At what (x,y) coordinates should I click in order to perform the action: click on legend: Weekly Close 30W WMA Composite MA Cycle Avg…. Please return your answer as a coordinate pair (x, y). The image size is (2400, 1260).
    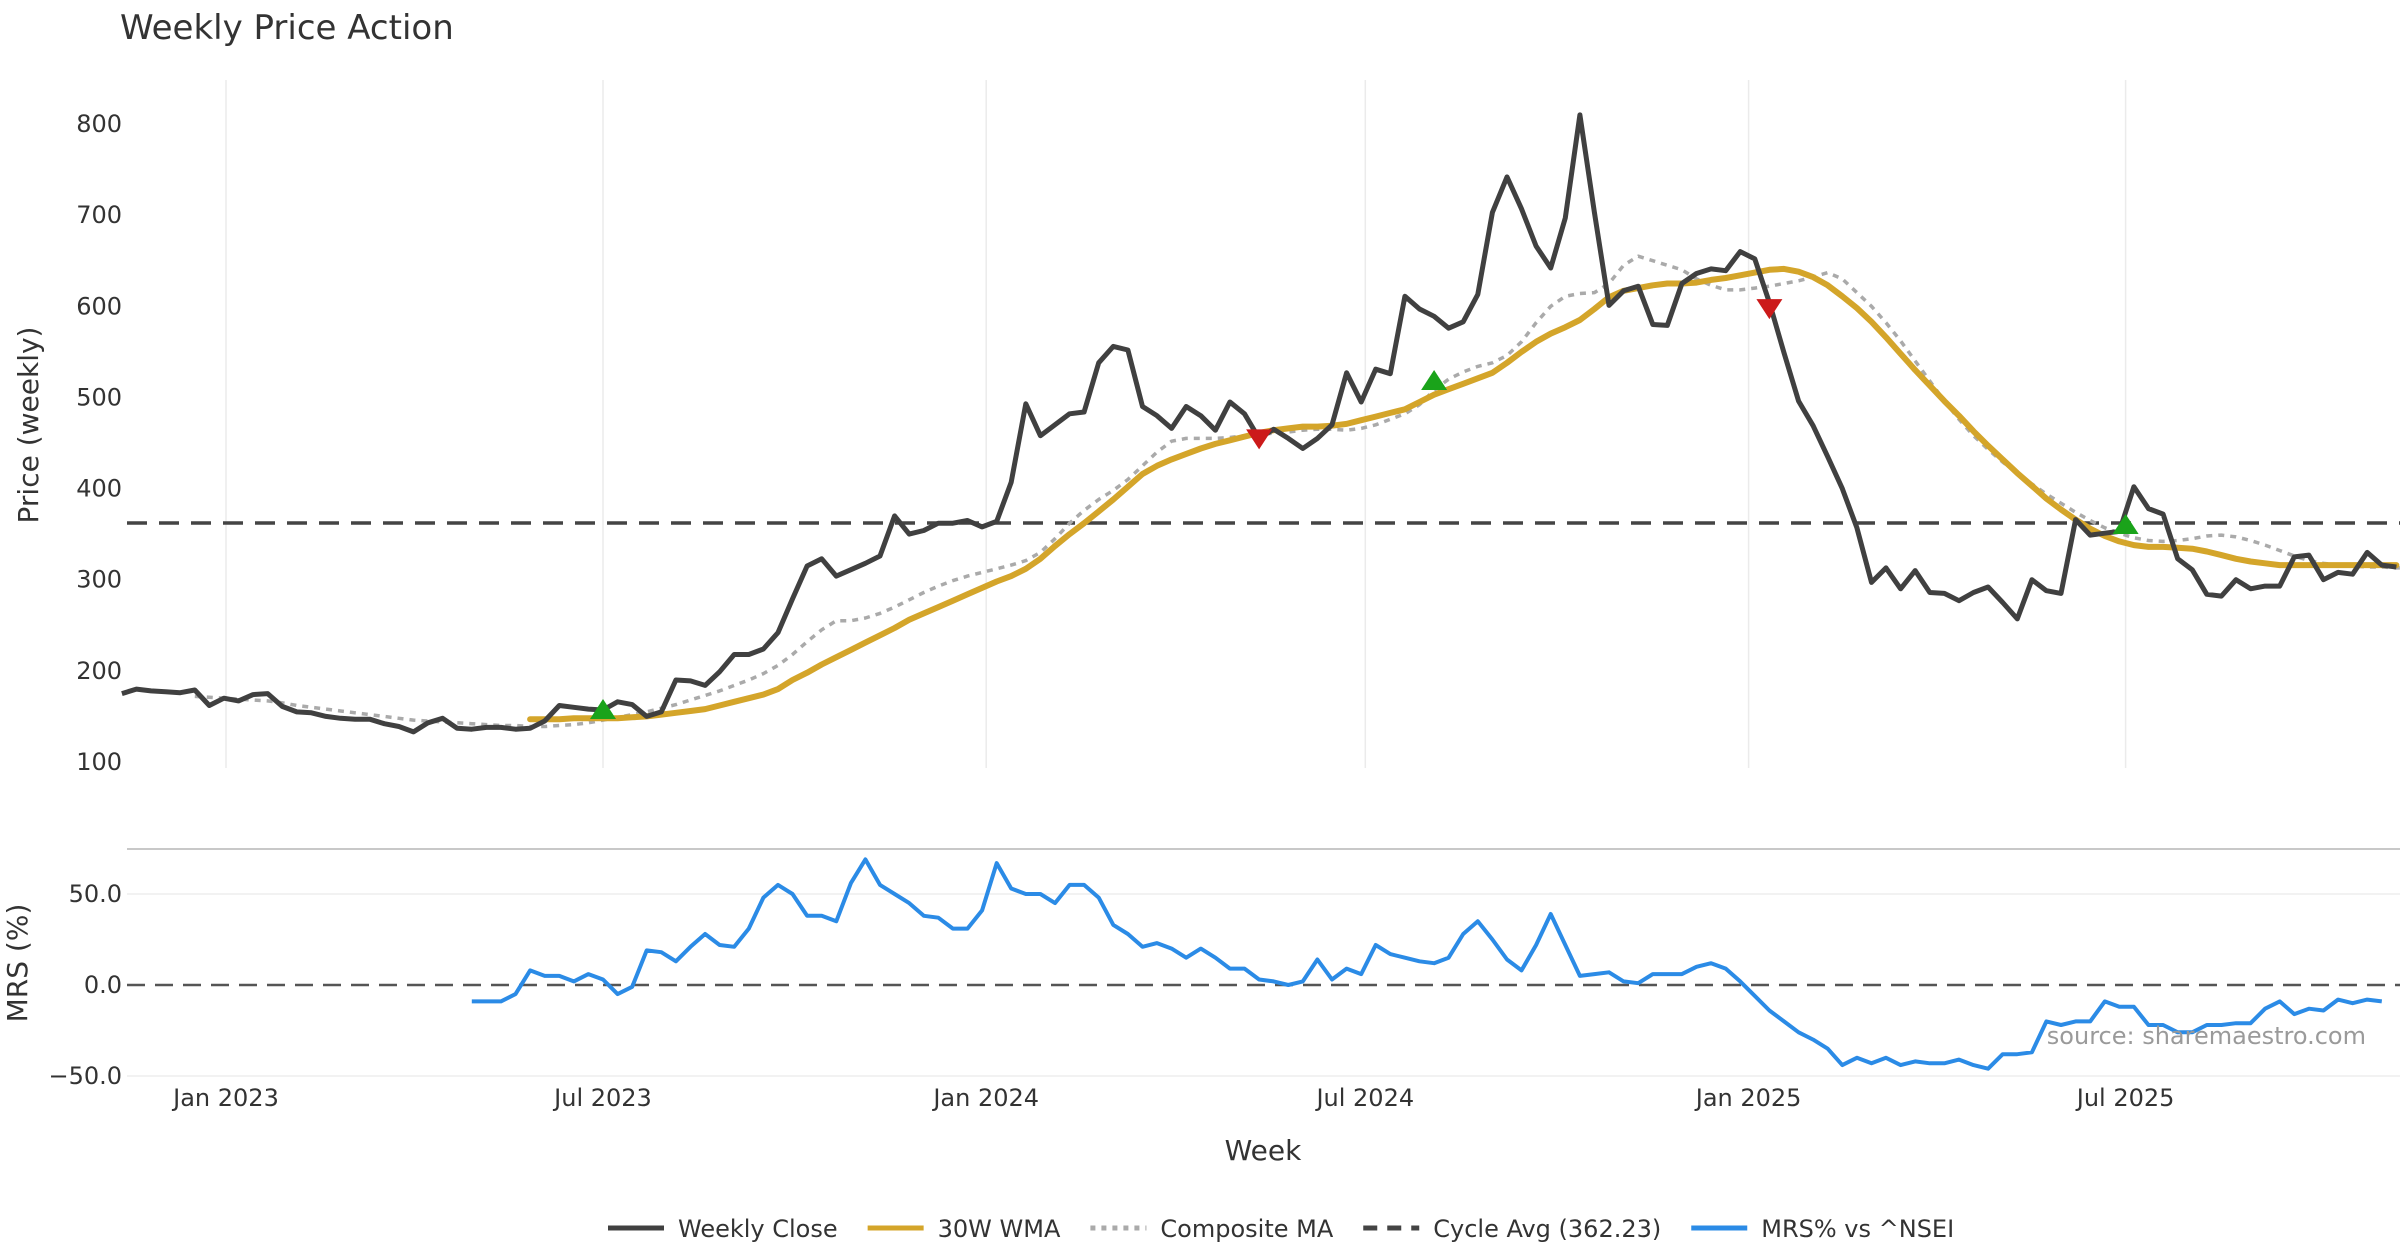
    Looking at the image, I should click on (1281, 1229).